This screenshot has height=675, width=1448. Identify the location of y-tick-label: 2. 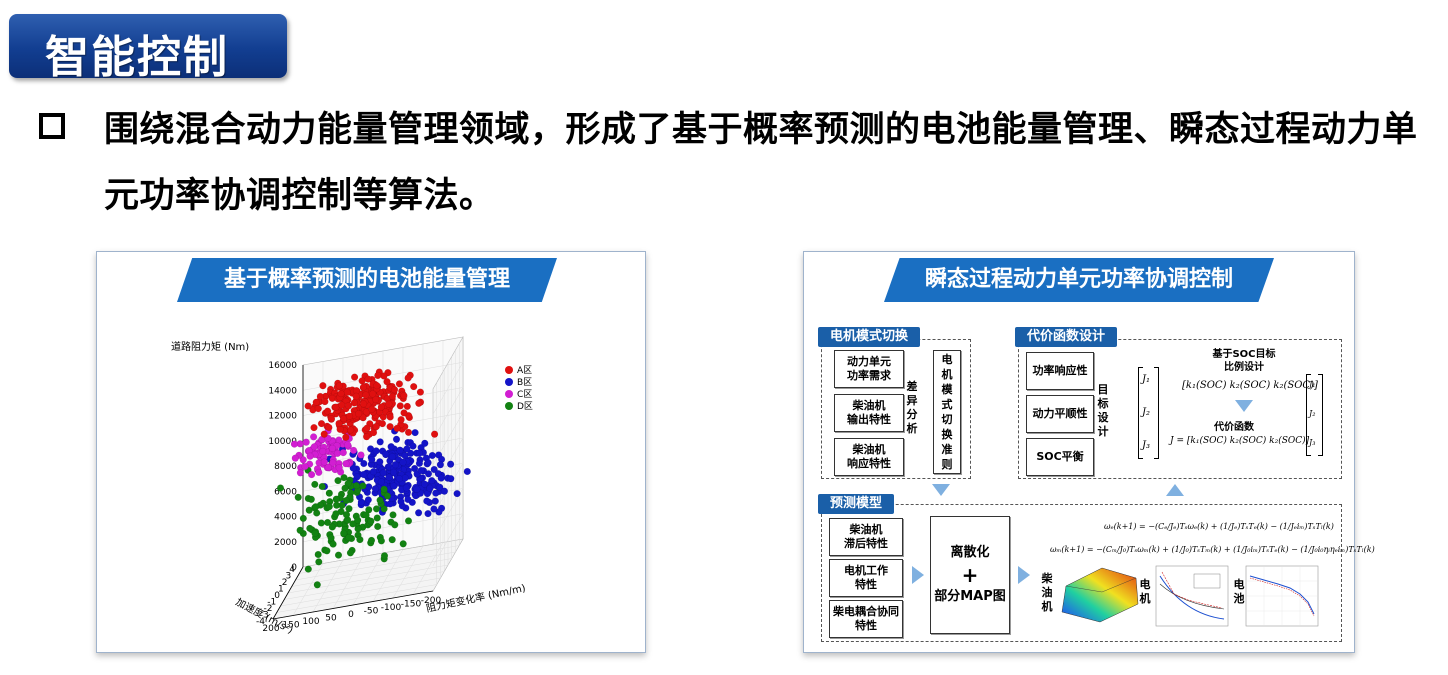
(285, 583).